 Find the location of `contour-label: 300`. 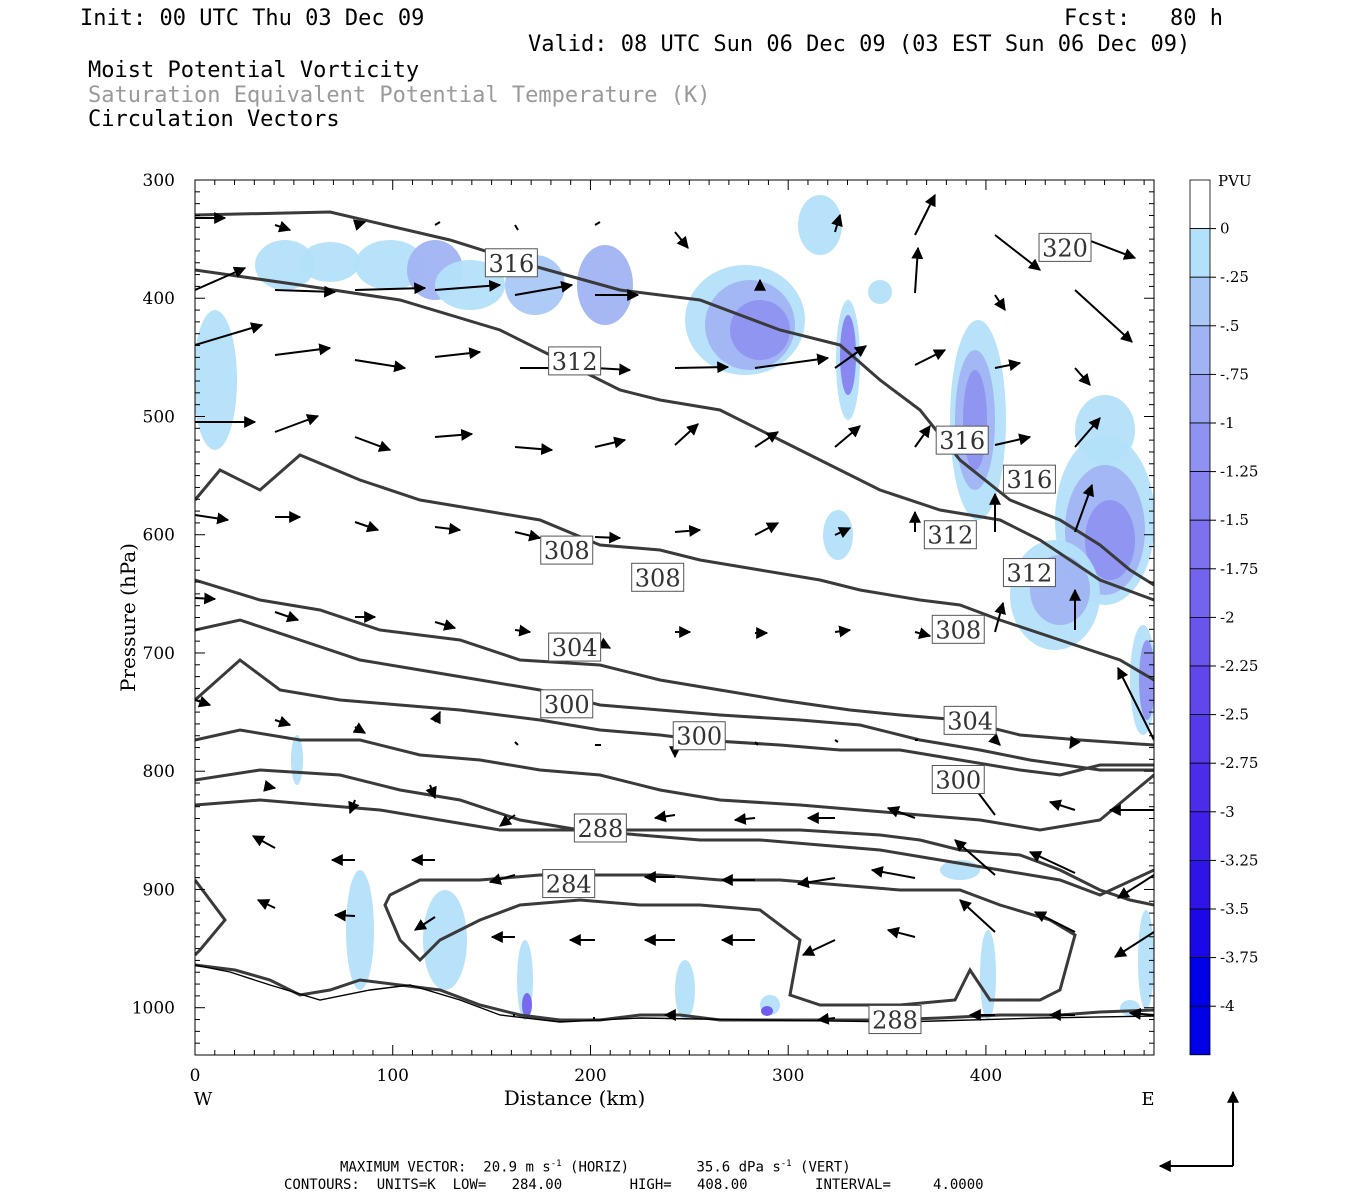

contour-label: 300 is located at coordinates (567, 704).